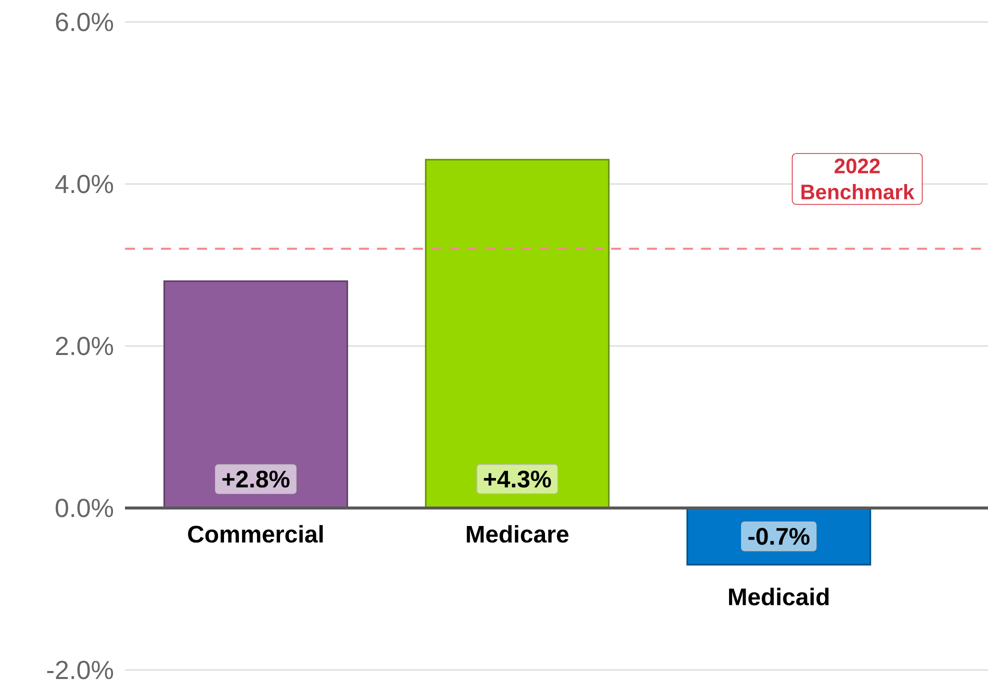 The width and height of the screenshot is (988, 687). Describe the element at coordinates (779, 597) in the screenshot. I see `x-tick-label: Medicaid` at that location.